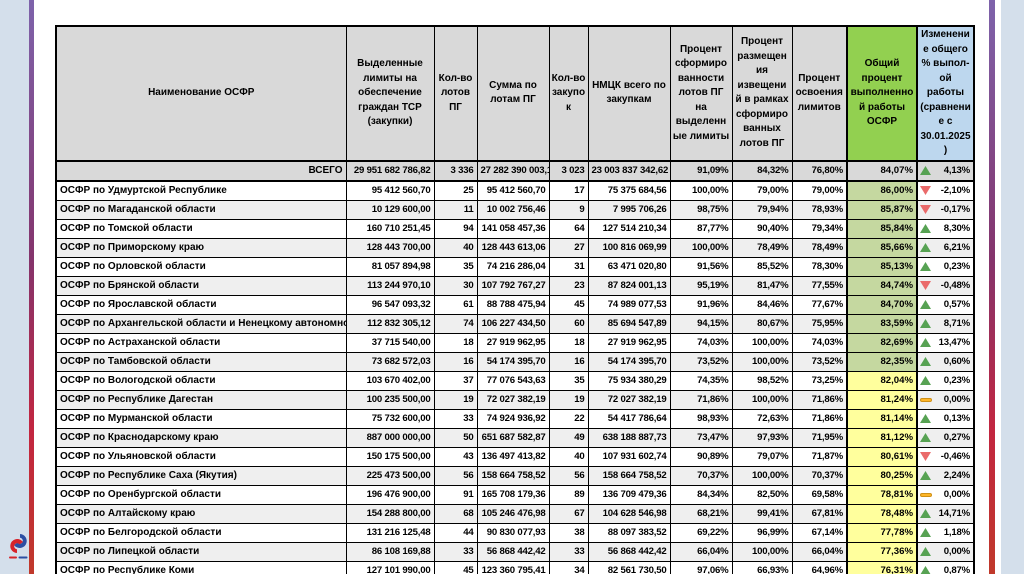  What do you see at coordinates (390, 170) in the screenshot?
I see `cell-limits: 29 951 682 786,82` at bounding box center [390, 170].